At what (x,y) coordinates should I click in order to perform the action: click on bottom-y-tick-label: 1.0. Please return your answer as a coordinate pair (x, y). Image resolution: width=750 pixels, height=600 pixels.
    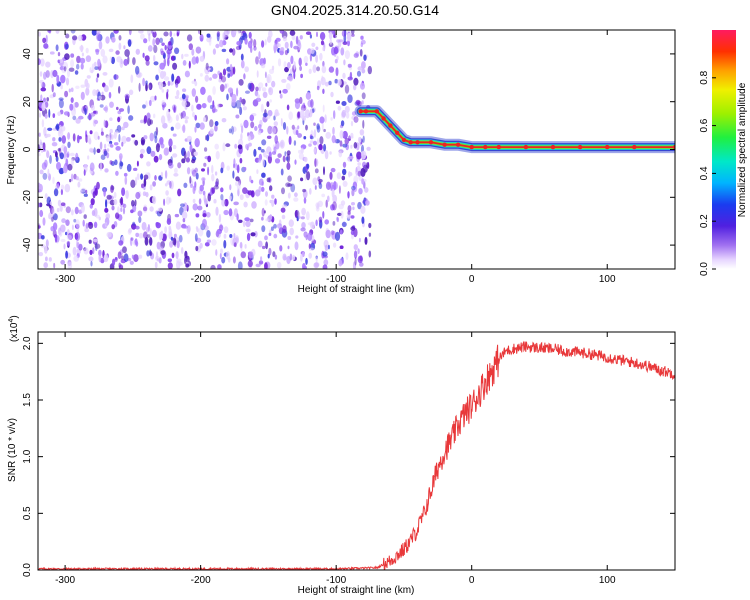
    Looking at the image, I should click on (27, 456).